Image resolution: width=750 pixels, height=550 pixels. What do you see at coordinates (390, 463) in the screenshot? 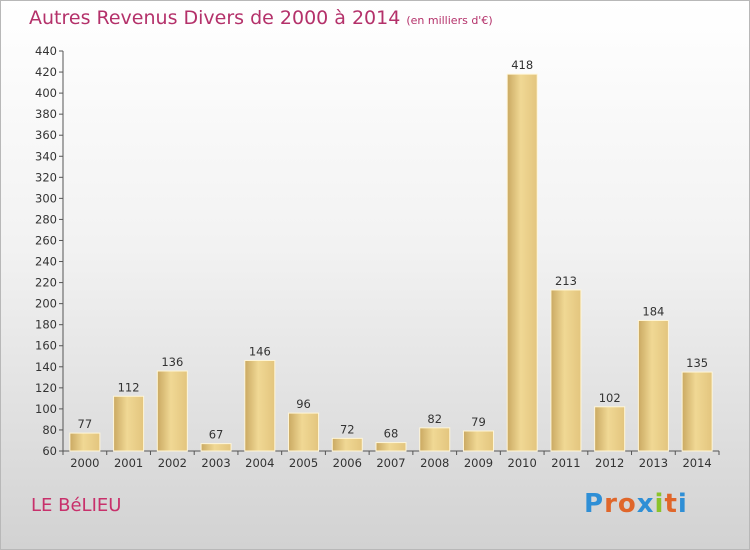
I see `x-tick-label-2007: 2007` at bounding box center [390, 463].